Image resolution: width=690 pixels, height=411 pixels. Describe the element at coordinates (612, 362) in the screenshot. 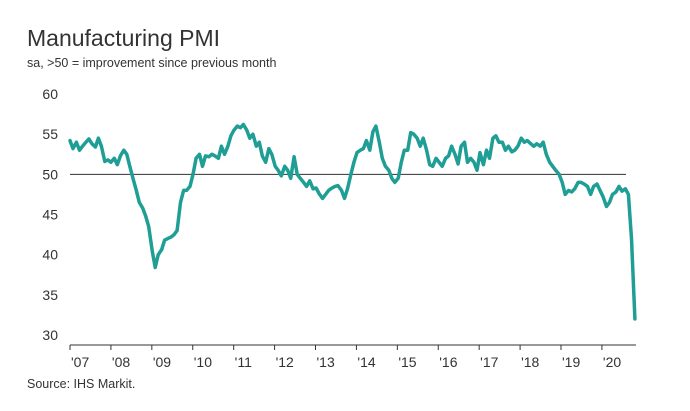

I see `x-tick-label: '20` at that location.